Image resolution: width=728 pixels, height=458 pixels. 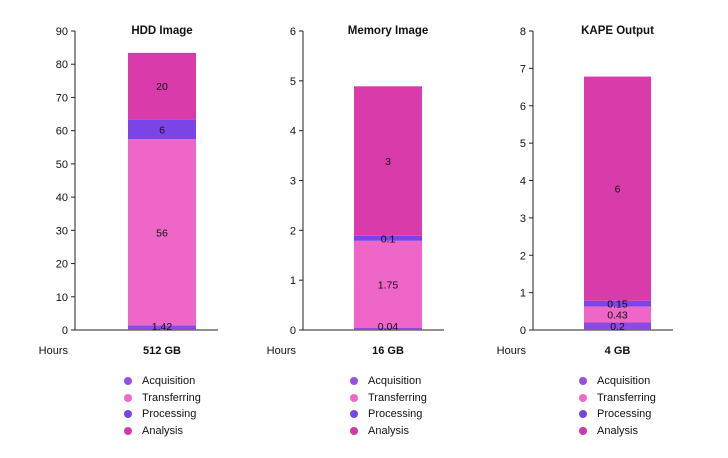 I want to click on data-label-analysis: 6, so click(x=618, y=190).